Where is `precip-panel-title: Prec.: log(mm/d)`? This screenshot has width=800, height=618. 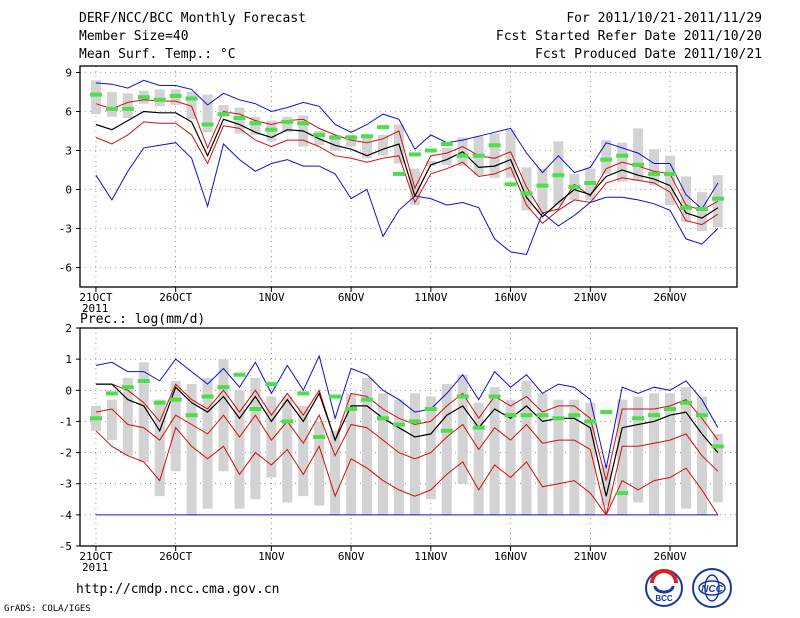
precip-panel-title: Prec.: log(mm/d) is located at coordinates (142, 319).